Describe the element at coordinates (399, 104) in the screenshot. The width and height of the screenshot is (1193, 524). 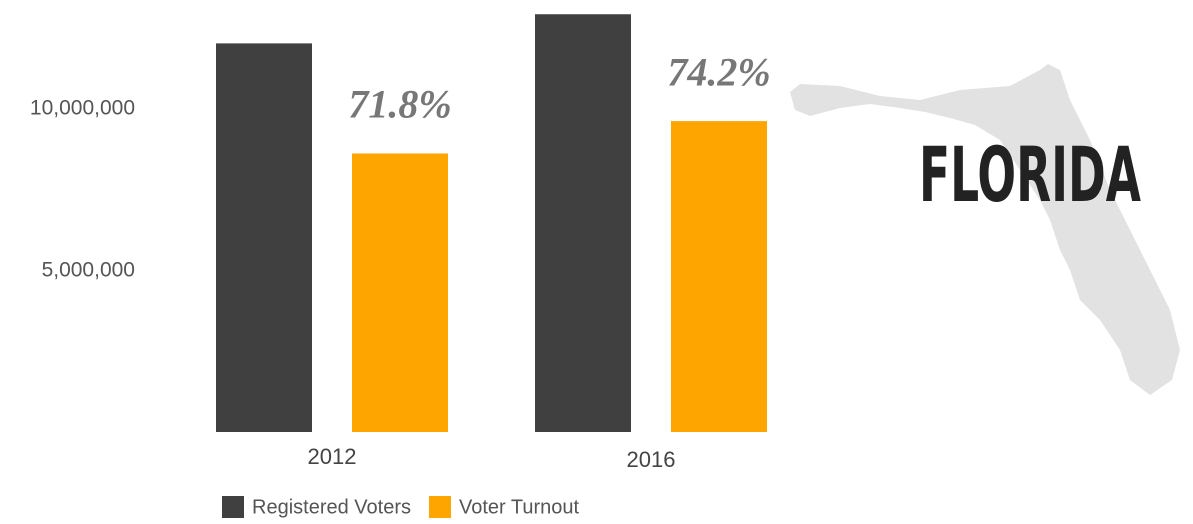
I see `annotation: 71.8%` at that location.